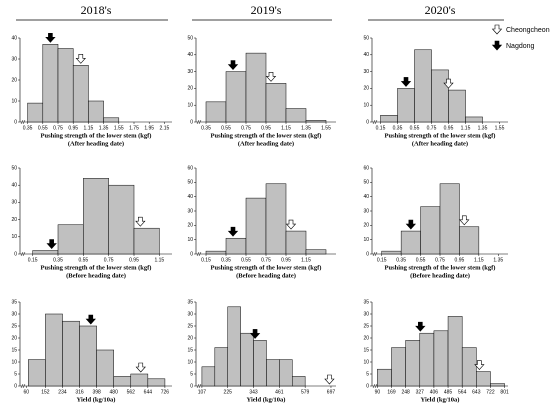 The height and width of the screenshot is (414, 550). Describe the element at coordinates (131, 392) in the screenshot. I see `x-tick-label: 562` at that location.